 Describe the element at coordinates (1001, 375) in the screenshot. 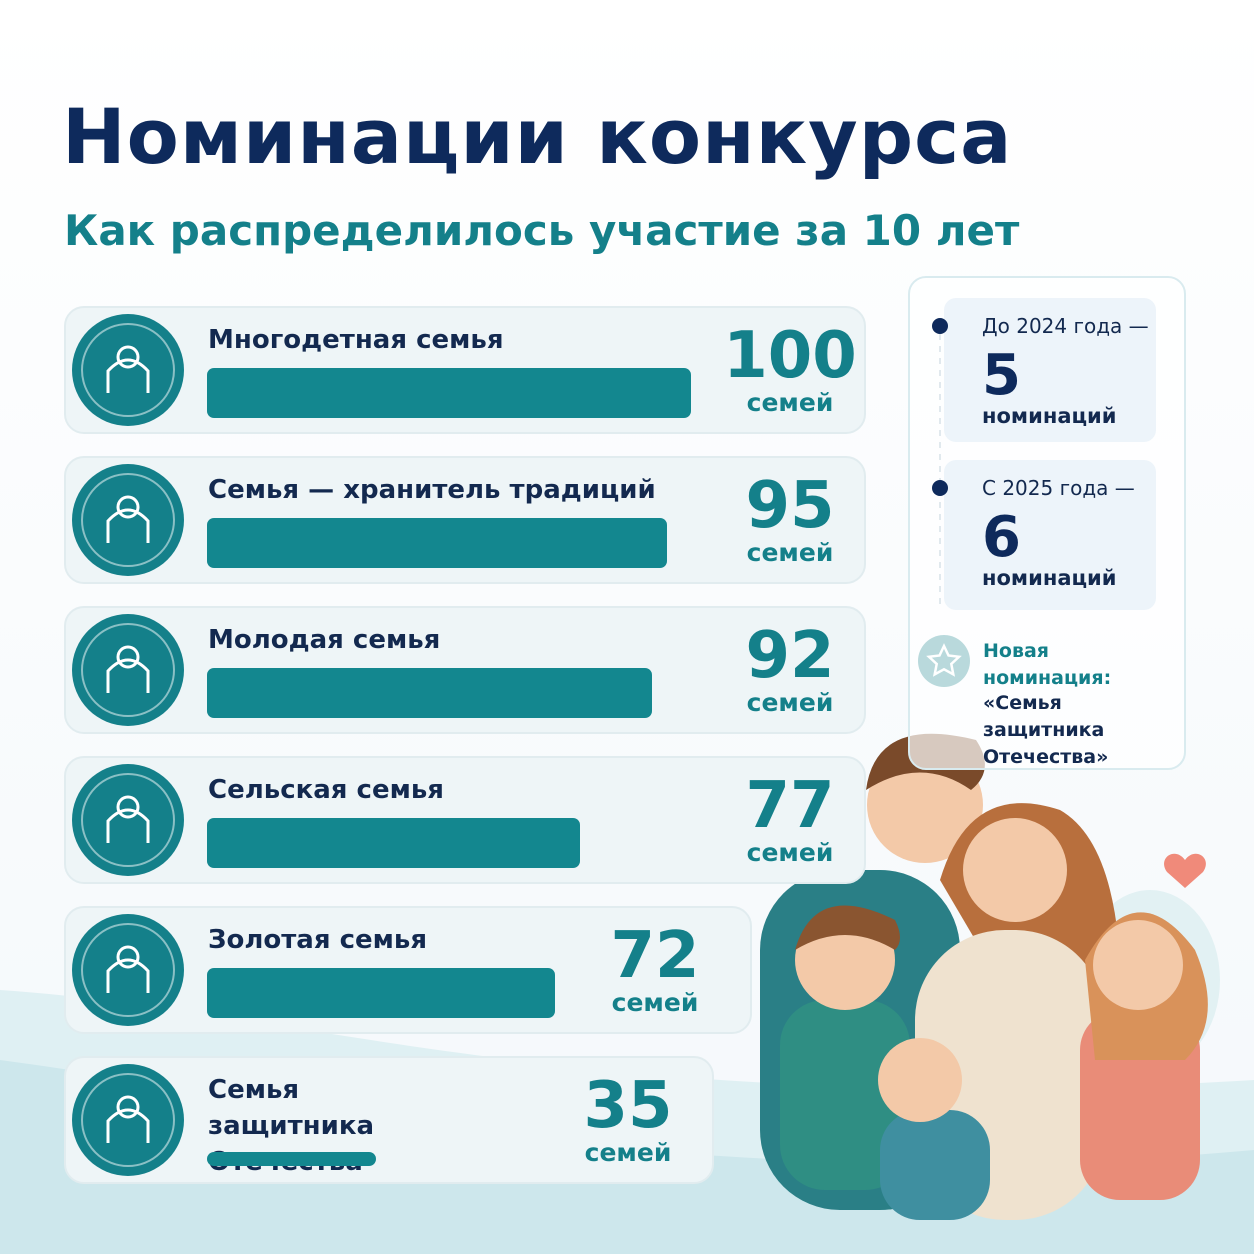

I see `count: 5` at that location.